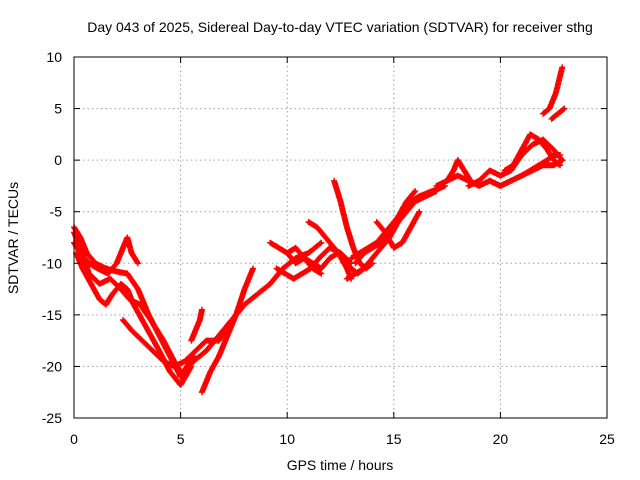 This screenshot has width=640, height=480. What do you see at coordinates (74, 439) in the screenshot?
I see `x-tick-label: 0` at bounding box center [74, 439].